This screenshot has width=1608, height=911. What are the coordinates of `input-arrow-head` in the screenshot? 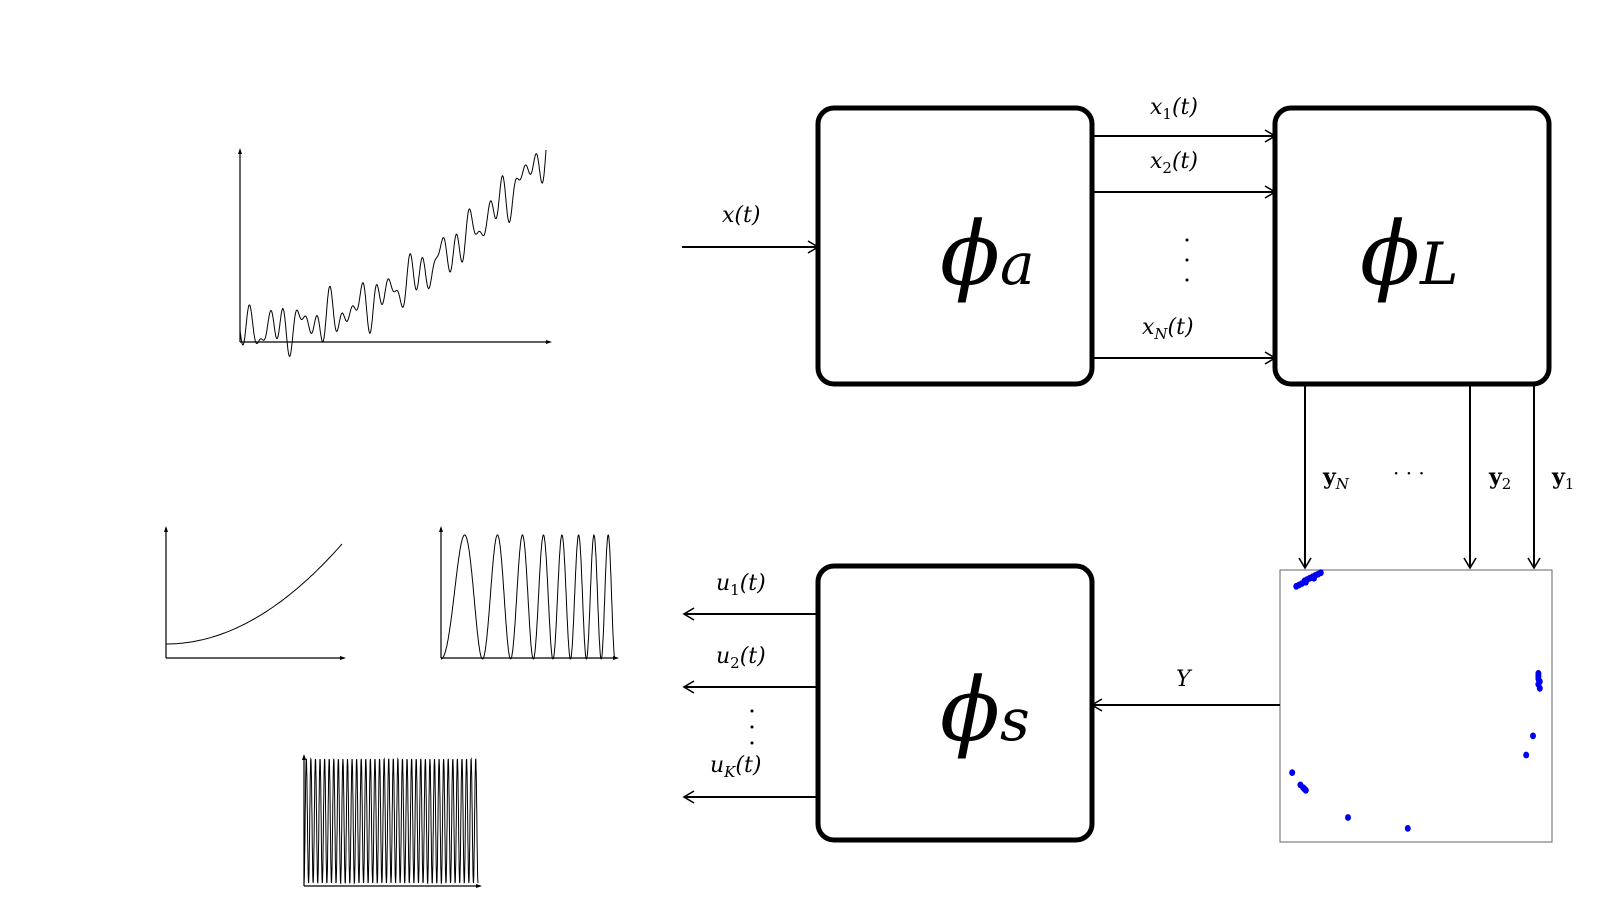 It's located at (813, 247).